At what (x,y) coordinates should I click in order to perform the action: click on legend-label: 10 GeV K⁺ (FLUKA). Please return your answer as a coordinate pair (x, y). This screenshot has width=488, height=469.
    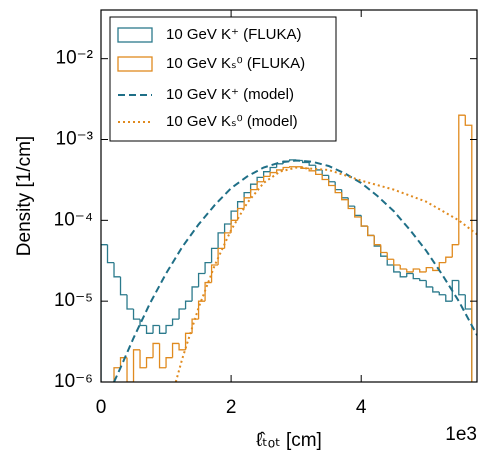
    Looking at the image, I should click on (233, 34).